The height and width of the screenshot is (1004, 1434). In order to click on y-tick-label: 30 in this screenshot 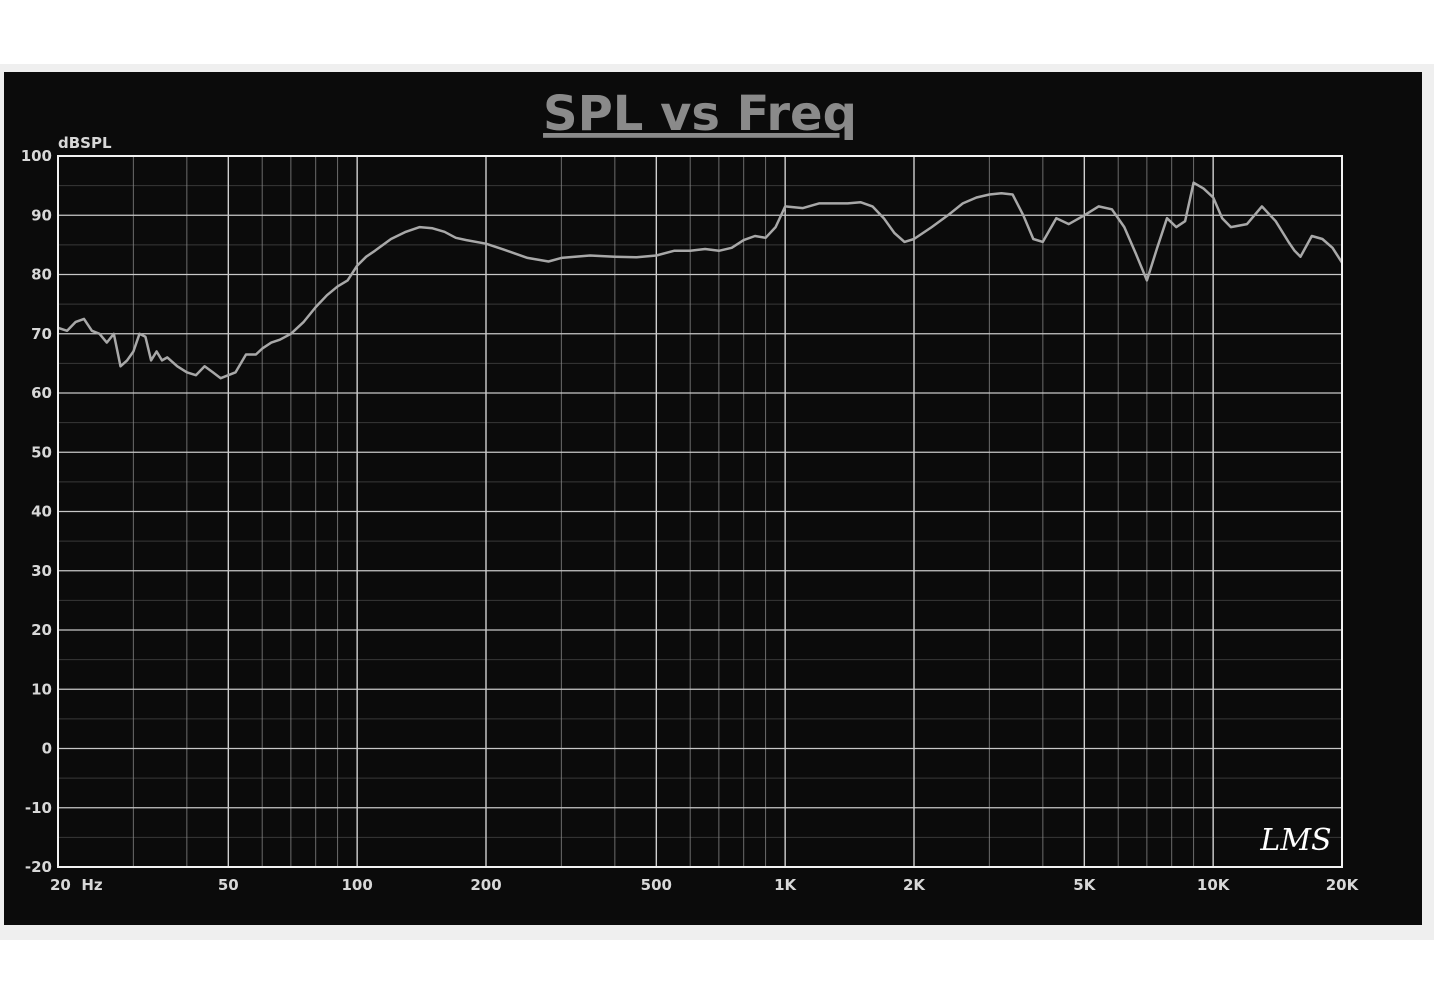, I will do `click(41, 571)`.